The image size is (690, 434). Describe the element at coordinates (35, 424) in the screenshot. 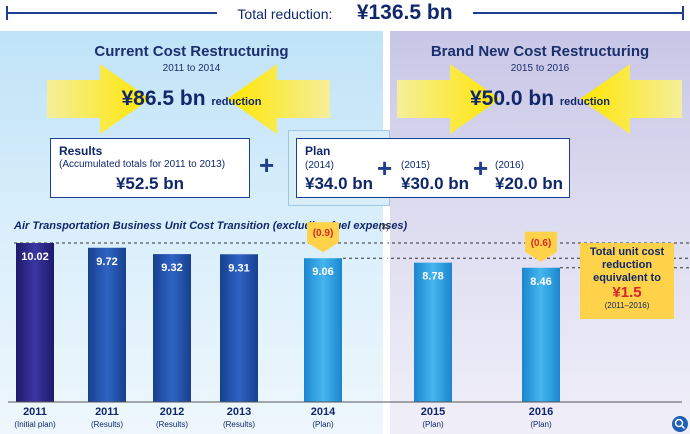

I see `x-tick-sub: (Initial plan)` at that location.